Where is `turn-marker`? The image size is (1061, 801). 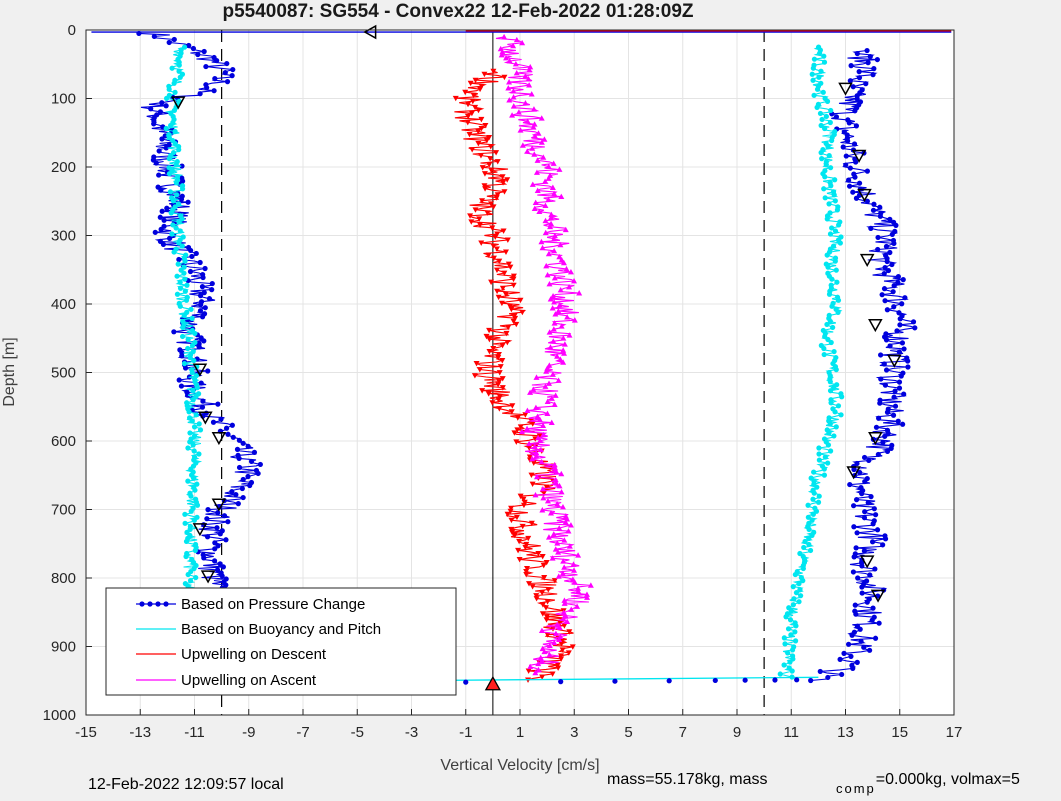 turn-marker is located at coordinates (370, 32).